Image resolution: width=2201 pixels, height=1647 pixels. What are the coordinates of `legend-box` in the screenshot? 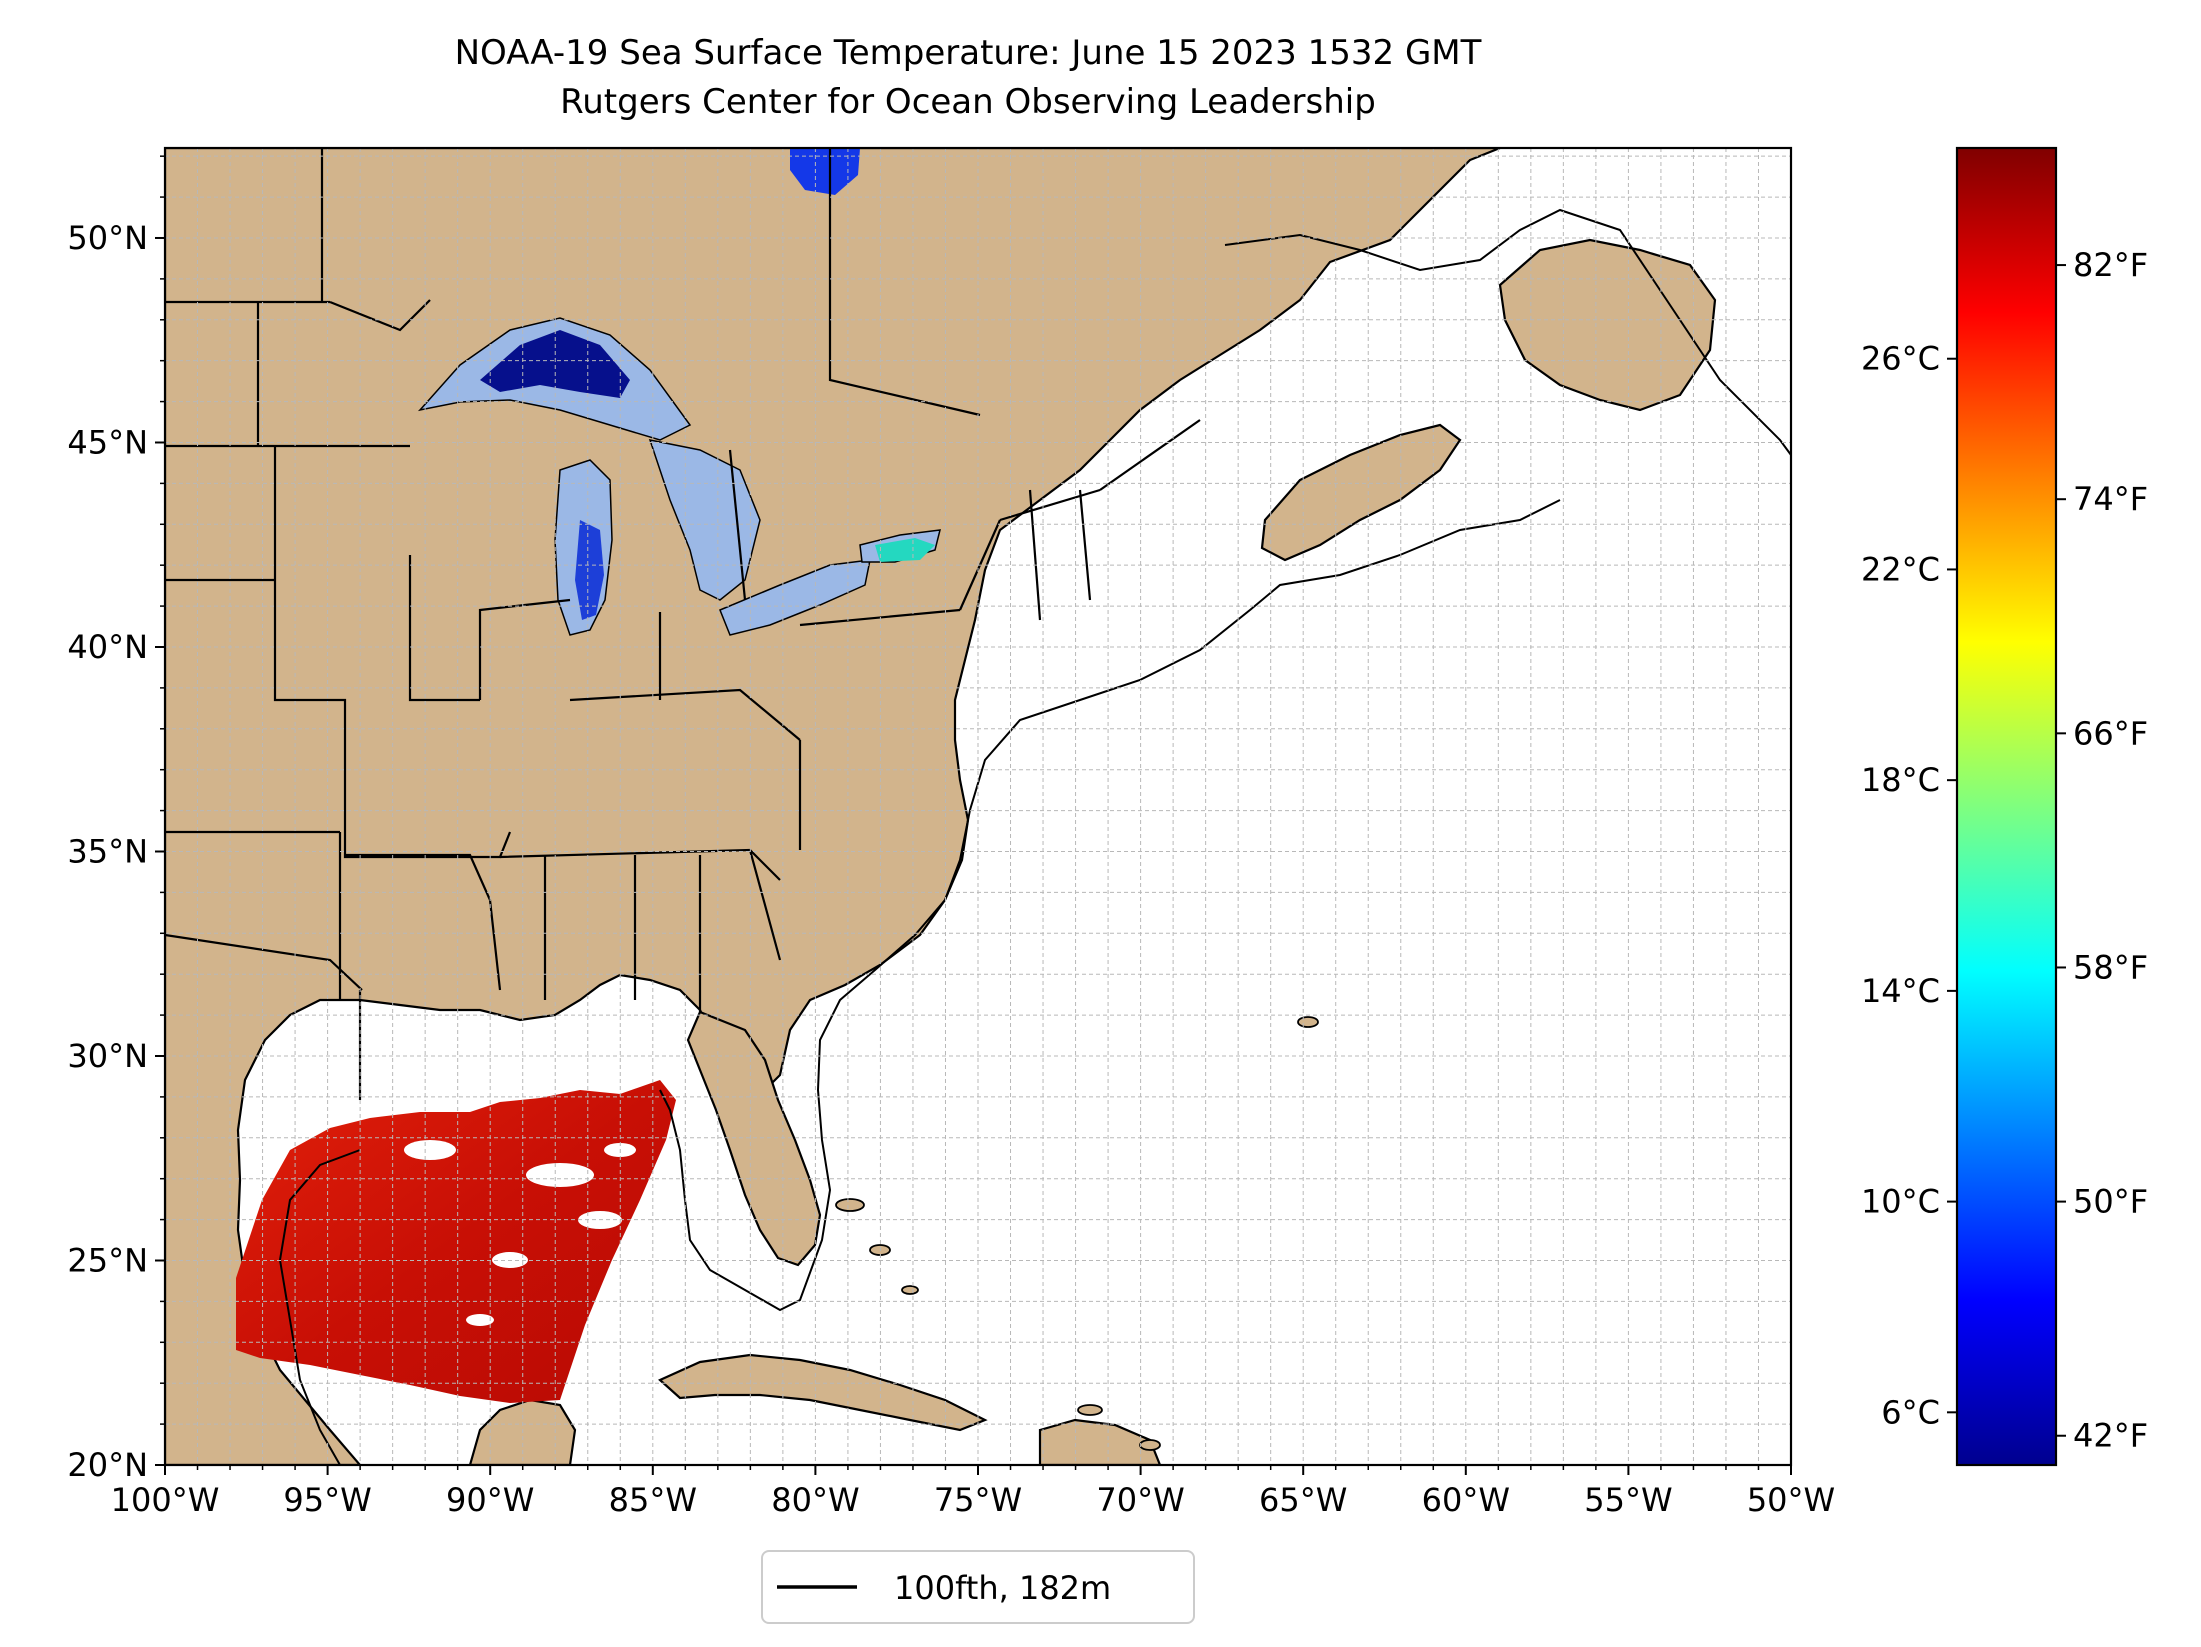 It's located at (978, 1587).